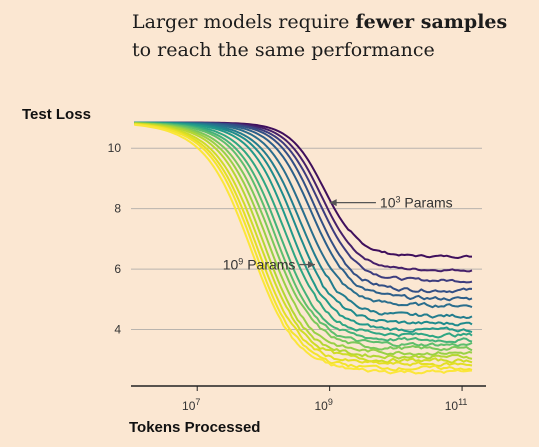  I want to click on x-tick-label: 10¹¹, so click(456, 405).